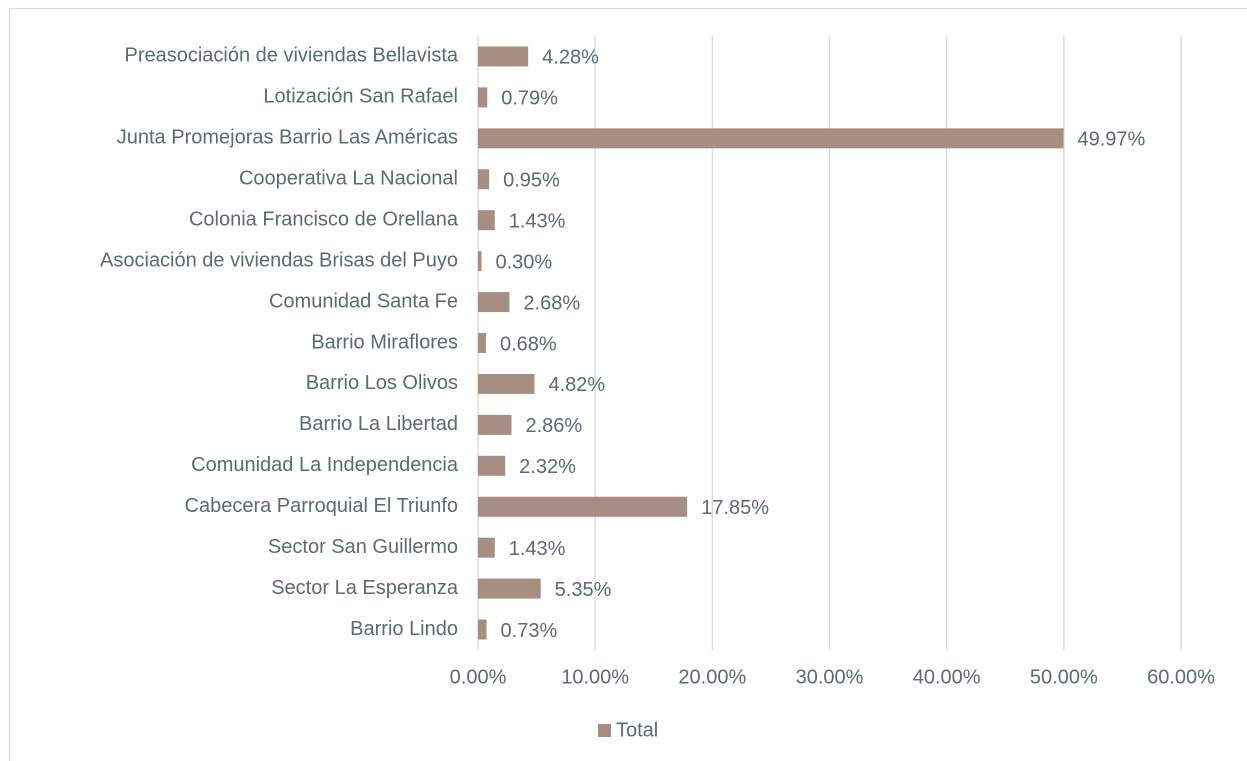  Describe the element at coordinates (576, 385) in the screenshot. I see `data-label: 4.82%` at that location.